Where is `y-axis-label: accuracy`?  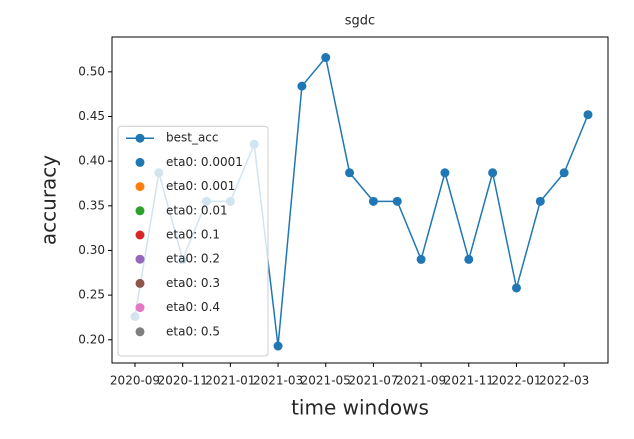 y-axis-label: accuracy is located at coordinates (49, 200).